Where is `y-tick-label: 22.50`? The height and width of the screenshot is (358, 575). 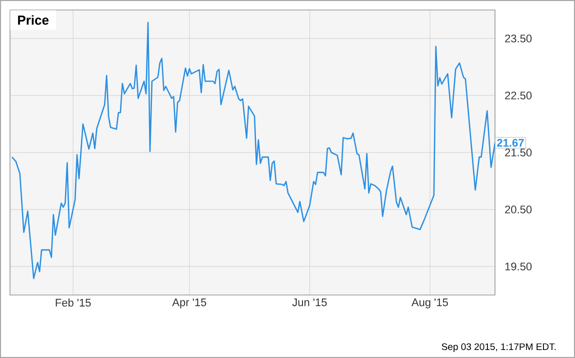 y-tick-label: 22.50 is located at coordinates (518, 96).